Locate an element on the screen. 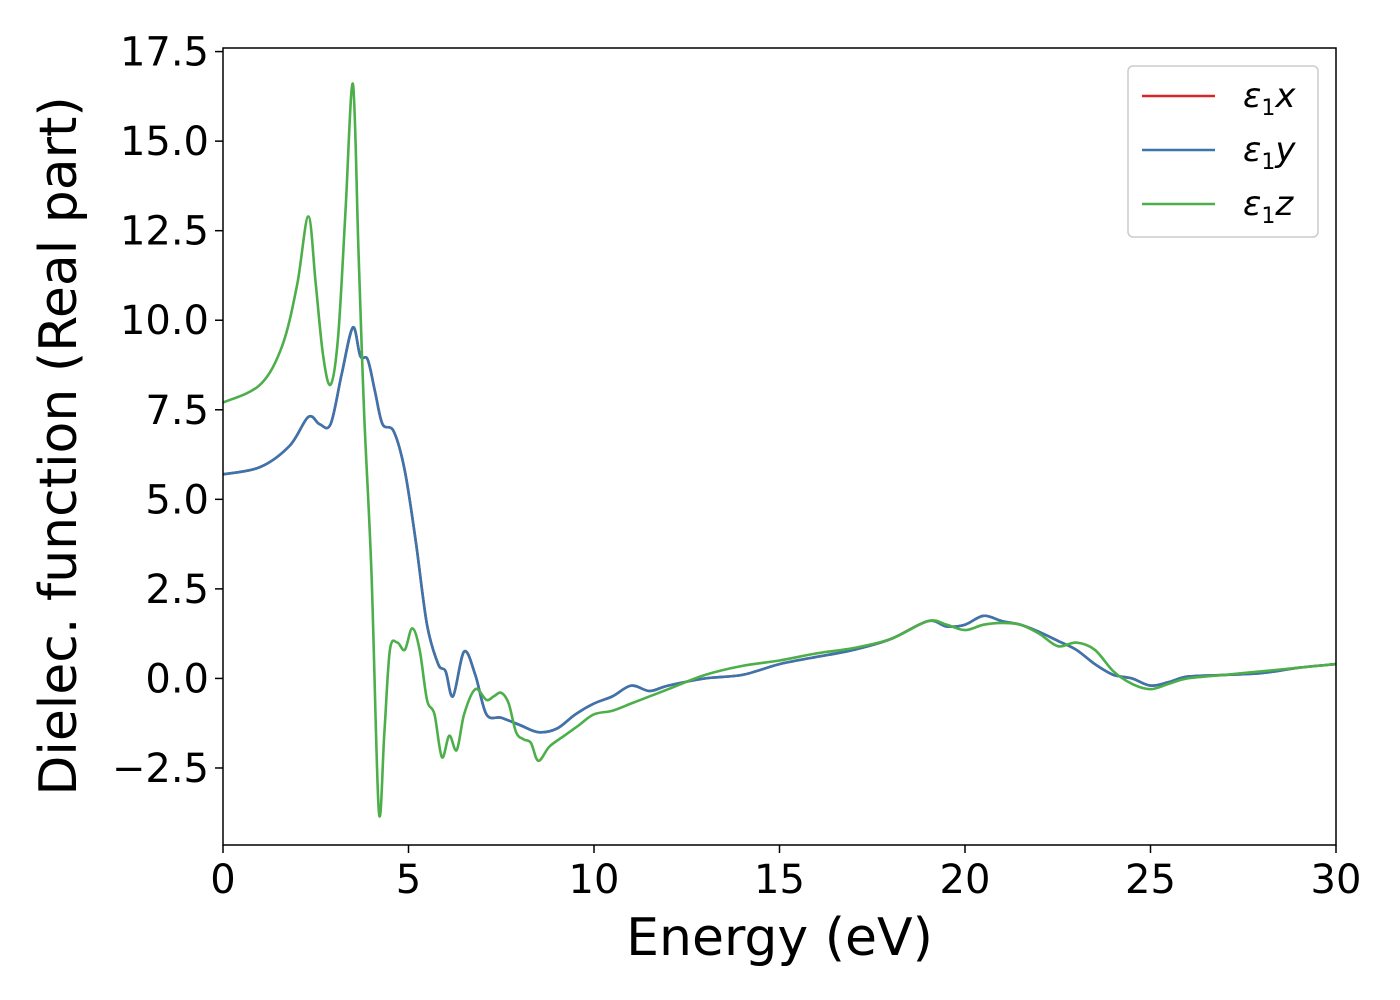  y-axis-title: Dielec. function (Real part) is located at coordinates (59, 445).